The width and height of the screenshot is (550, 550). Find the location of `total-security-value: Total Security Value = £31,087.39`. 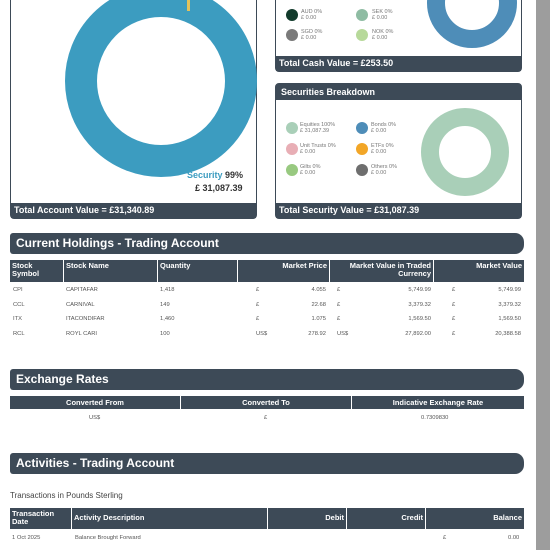

total-security-value: Total Security Value = £31,087.39 is located at coordinates (398, 210).